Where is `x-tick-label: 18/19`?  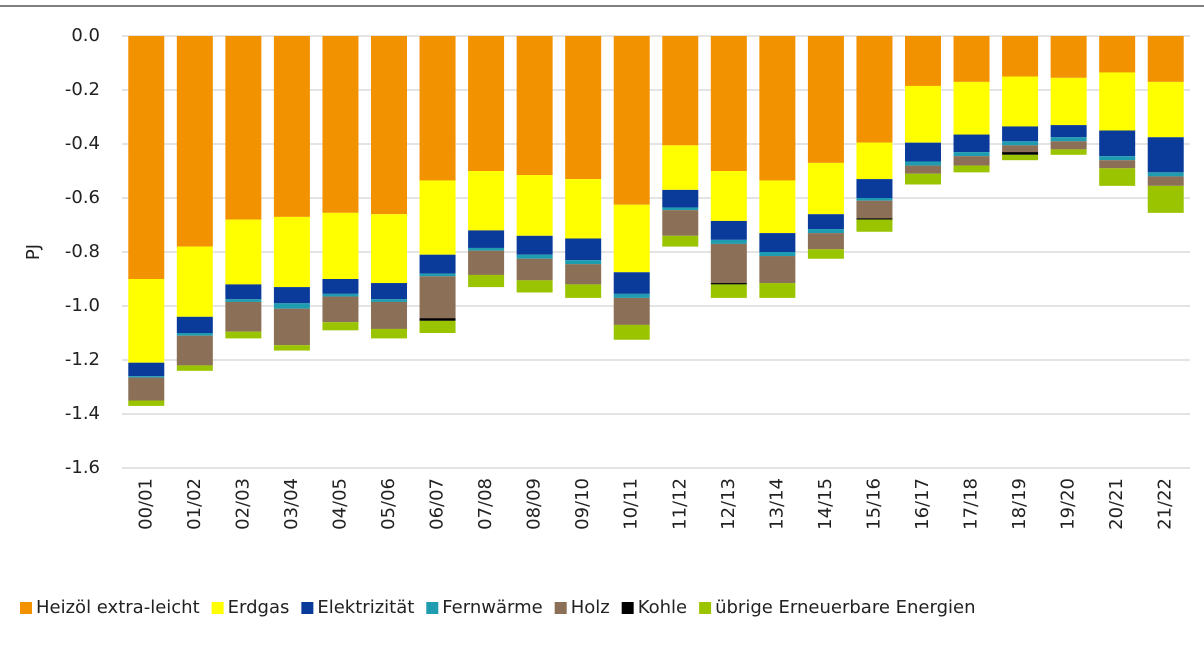 x-tick-label: 18/19 is located at coordinates (1019, 504).